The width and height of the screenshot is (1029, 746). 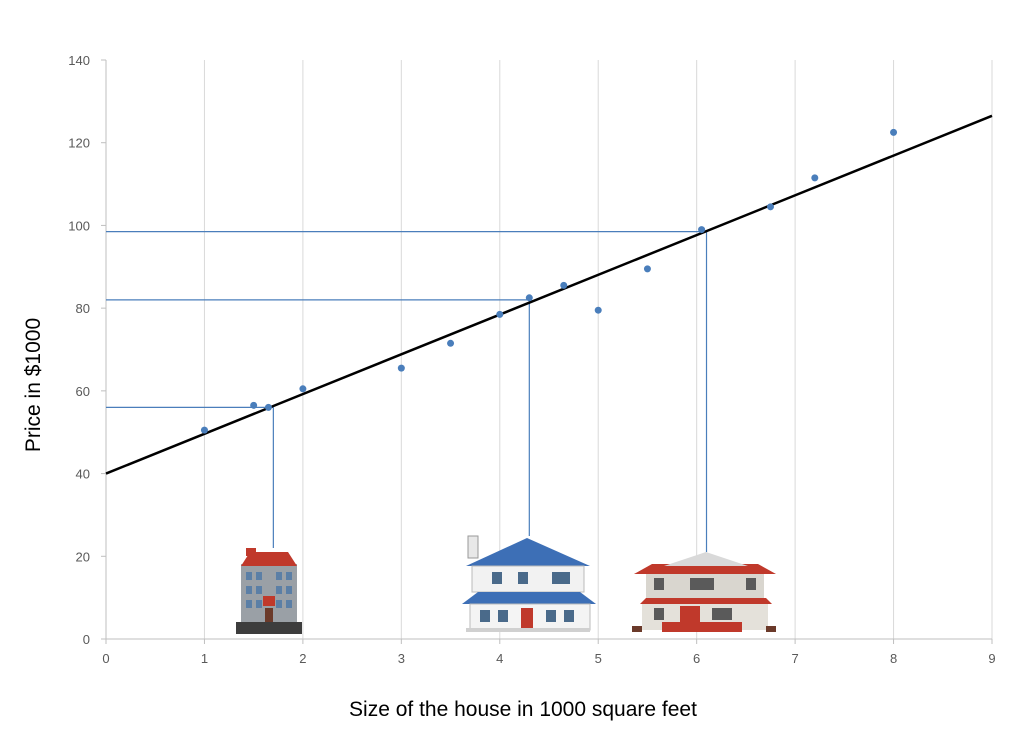 What do you see at coordinates (204, 658) in the screenshot?
I see `x-tick-label-1: 1` at bounding box center [204, 658].